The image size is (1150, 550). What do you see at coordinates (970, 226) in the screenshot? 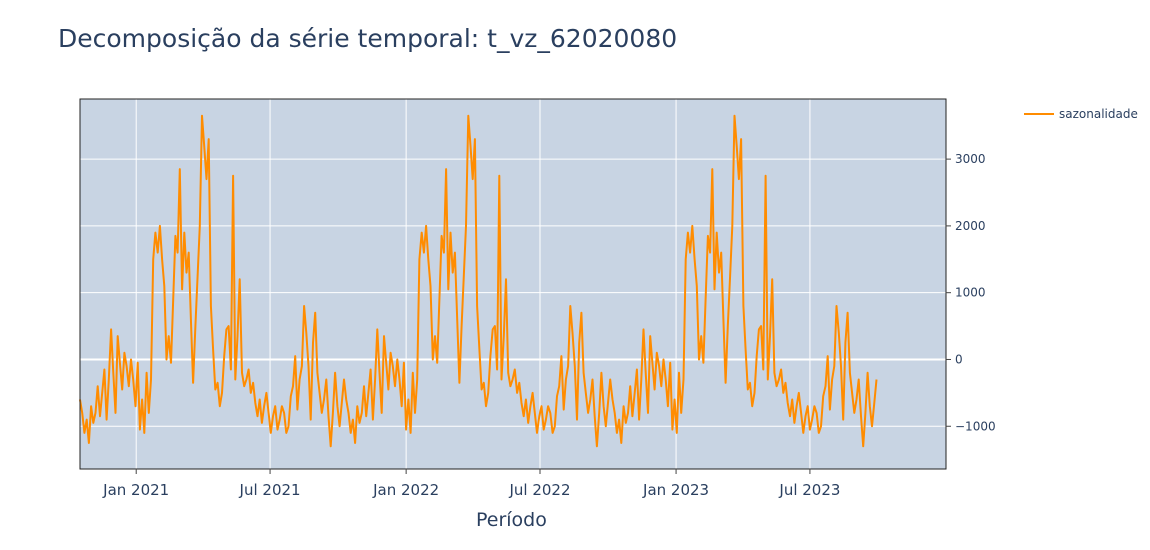
I see `y-tick-label: 2000` at bounding box center [970, 226].